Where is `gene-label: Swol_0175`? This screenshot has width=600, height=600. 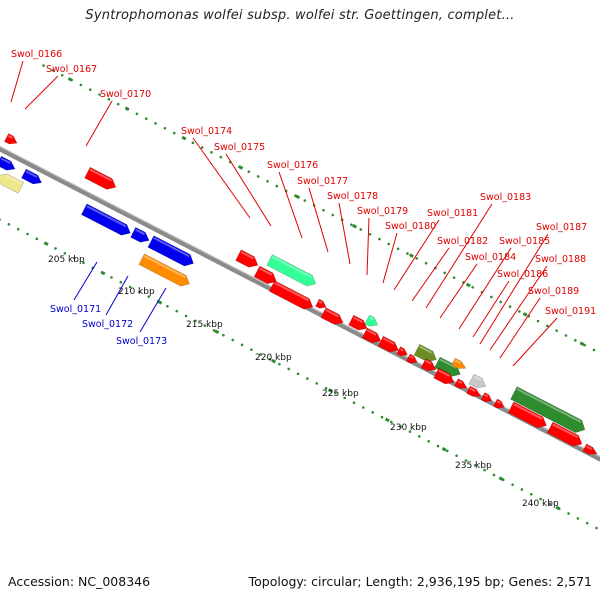
gene-label: Swol_0175 is located at coordinates (239, 147).